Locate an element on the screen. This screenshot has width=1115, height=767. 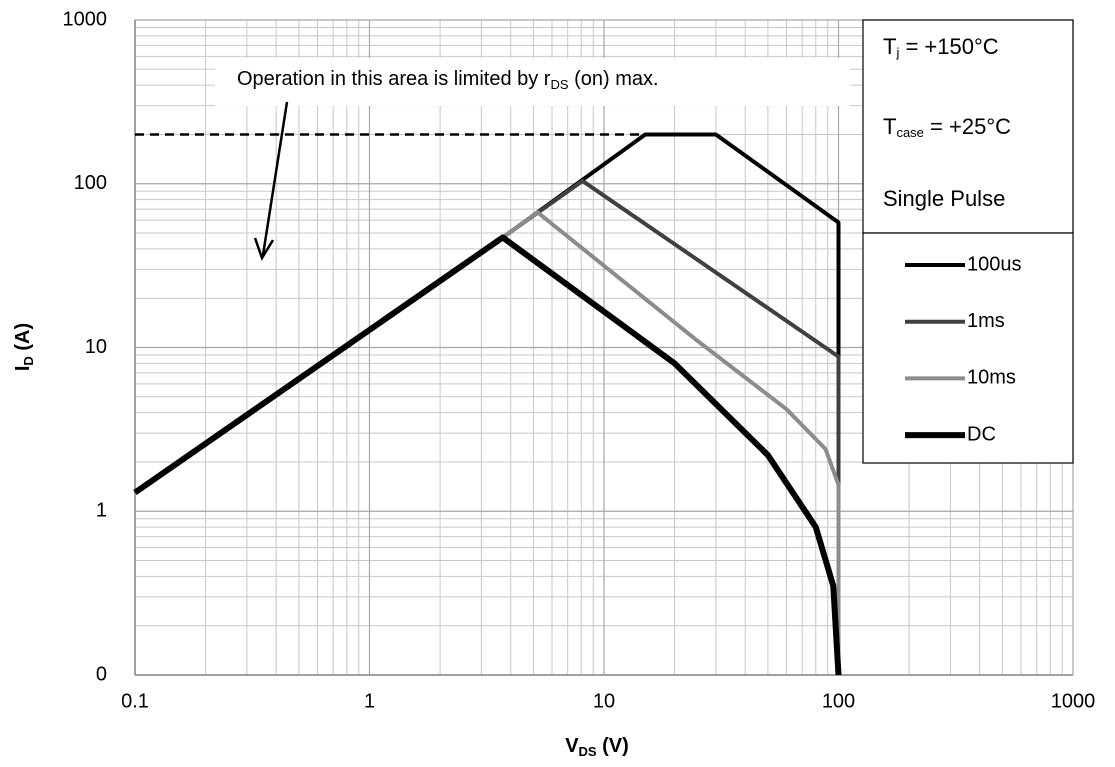
y-tick-label: 1000 is located at coordinates (85, 19).